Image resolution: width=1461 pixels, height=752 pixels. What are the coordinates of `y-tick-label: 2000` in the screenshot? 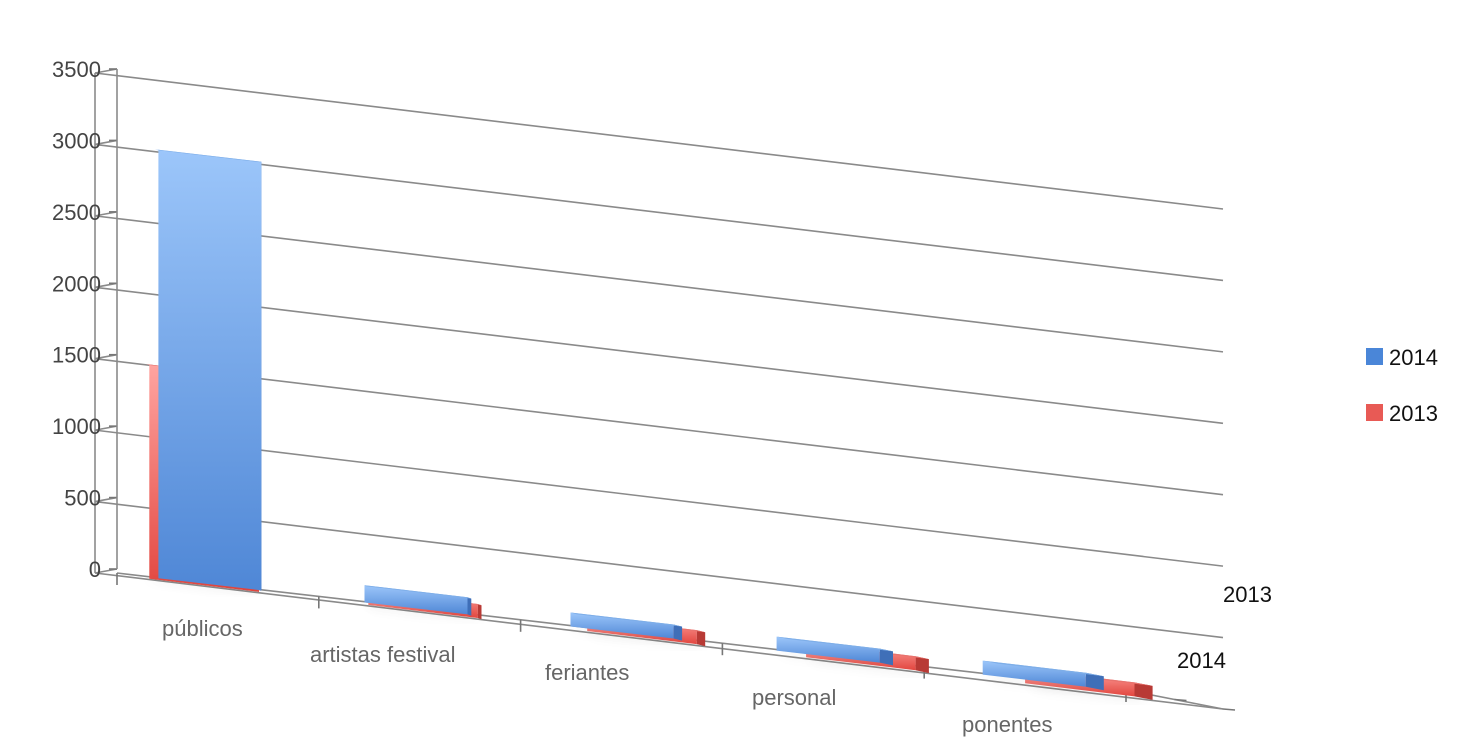 It's located at (76, 283).